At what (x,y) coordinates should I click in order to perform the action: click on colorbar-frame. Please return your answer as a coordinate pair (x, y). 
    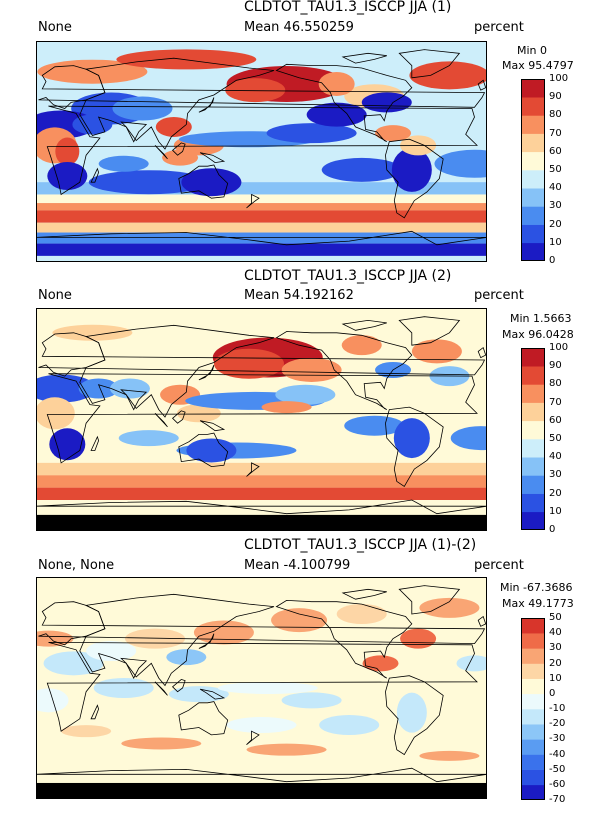
    Looking at the image, I should click on (533, 709).